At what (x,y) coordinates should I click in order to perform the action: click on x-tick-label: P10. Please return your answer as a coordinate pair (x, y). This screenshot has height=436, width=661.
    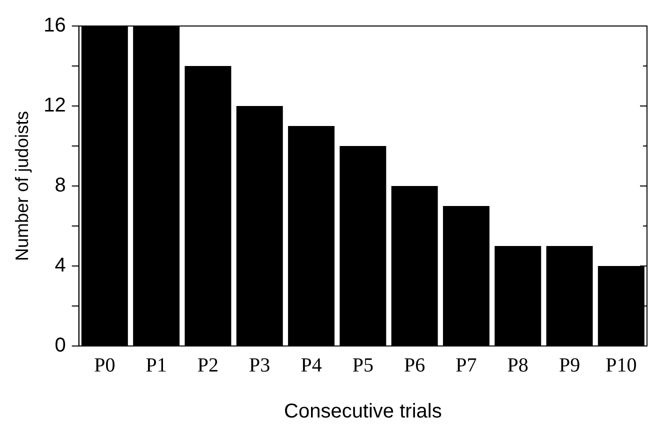
    Looking at the image, I should click on (621, 365).